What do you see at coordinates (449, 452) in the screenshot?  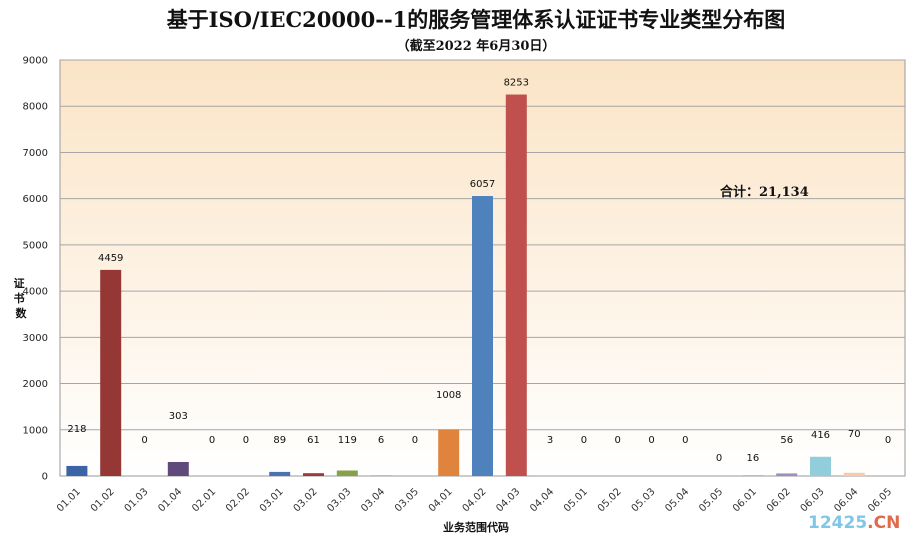 I see `bar-04.01` at bounding box center [449, 452].